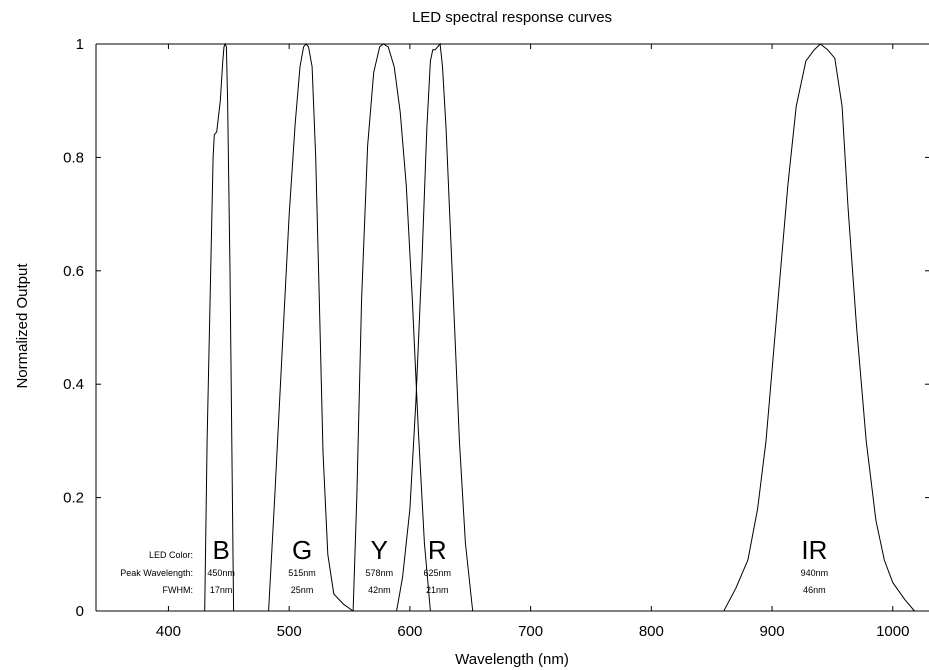  Describe the element at coordinates (80, 44) in the screenshot. I see `y-tick-label: 1` at that location.